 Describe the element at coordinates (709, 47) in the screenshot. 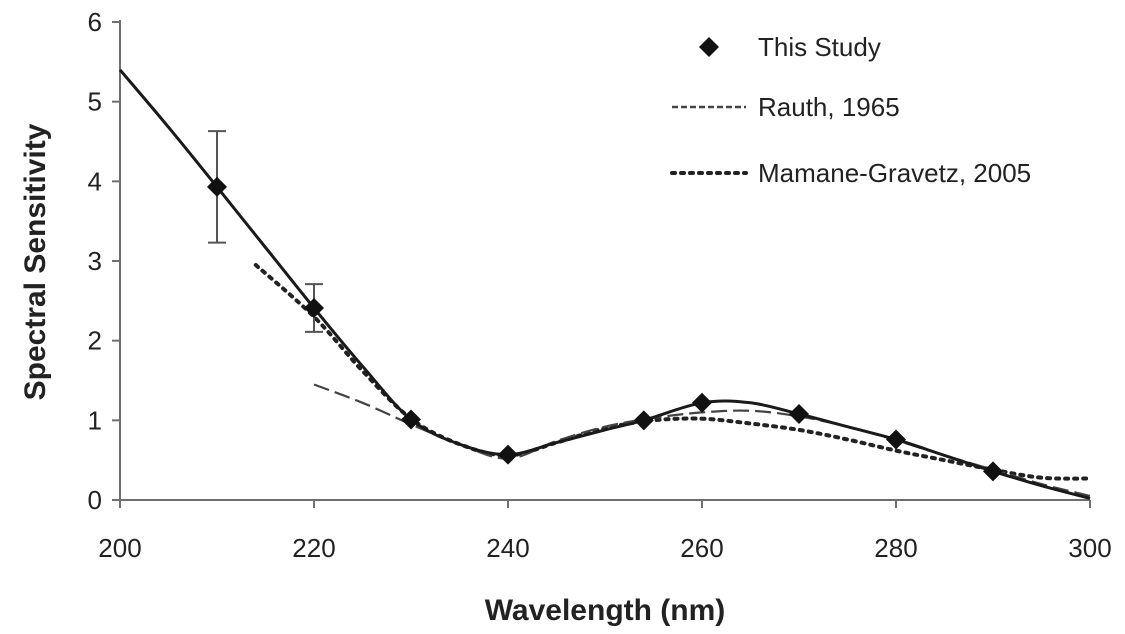

I see `legend-marker-this-study` at that location.